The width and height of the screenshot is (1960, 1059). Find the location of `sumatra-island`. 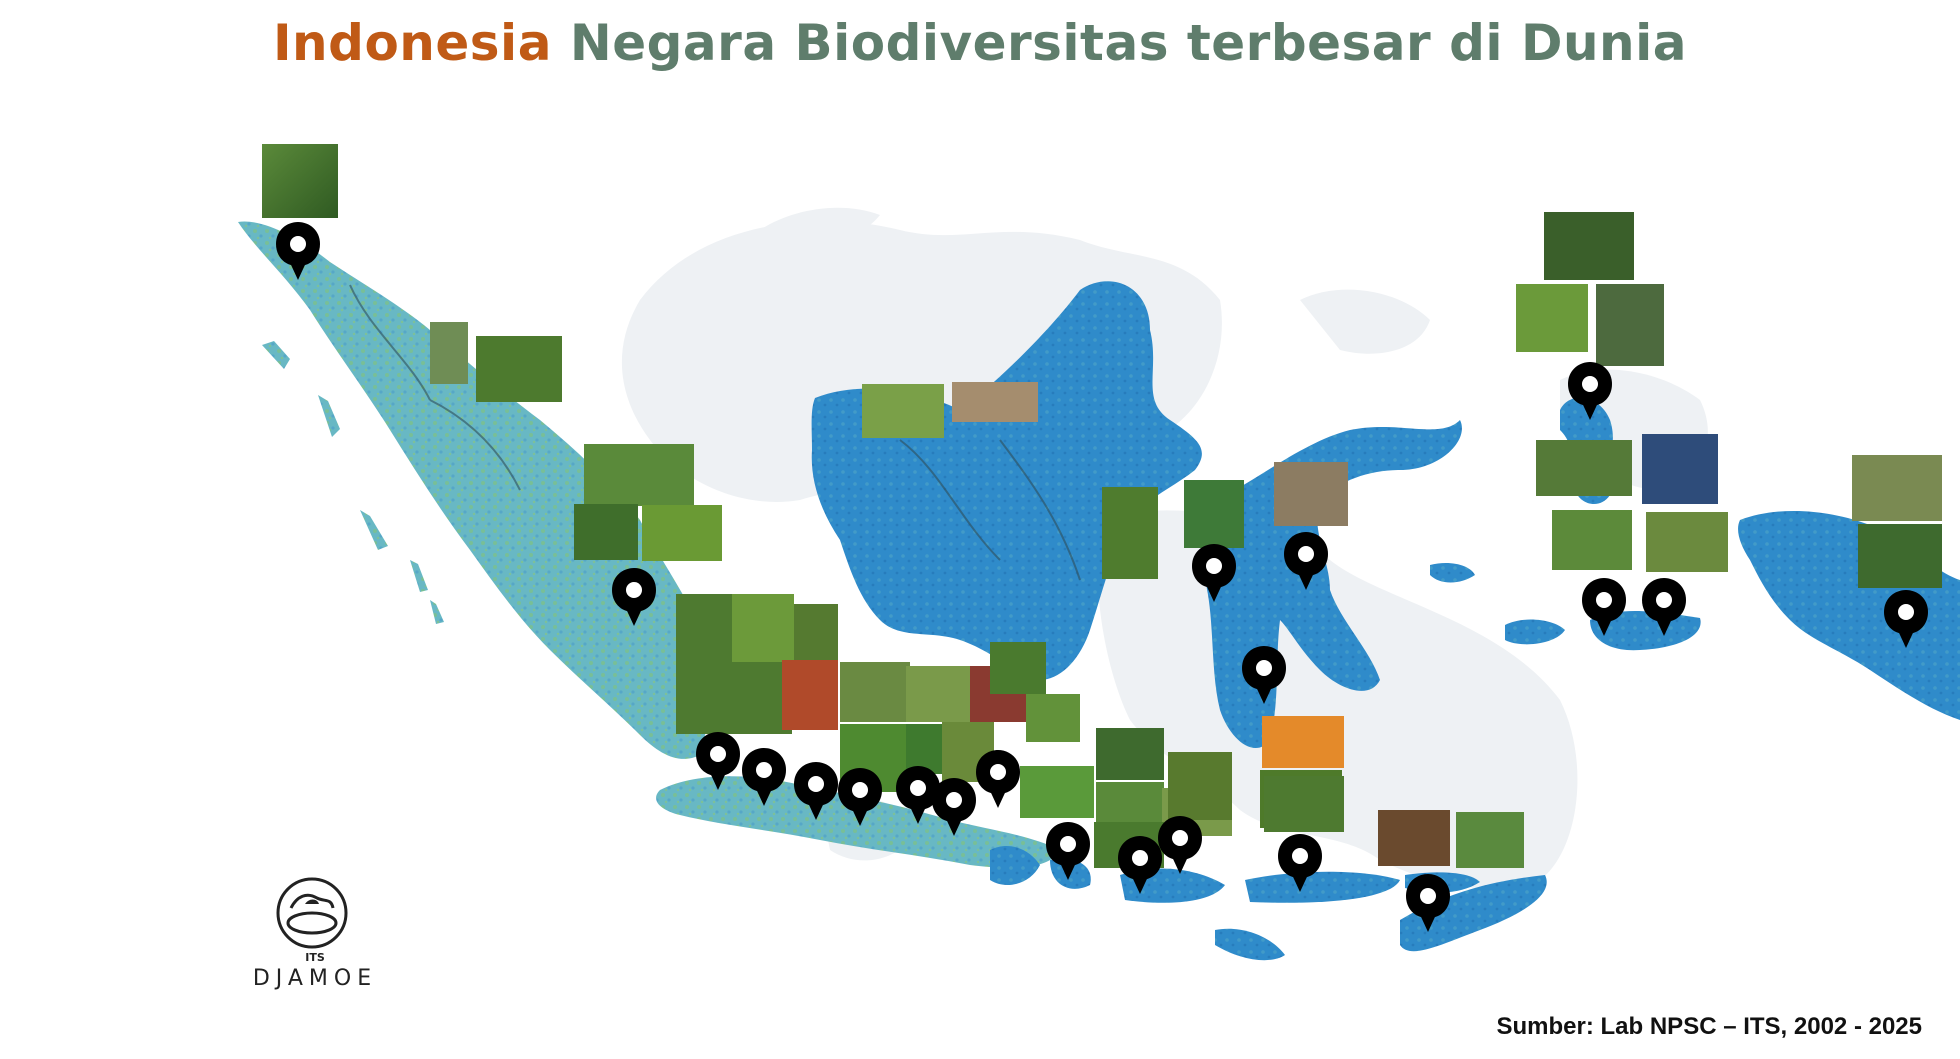

sumatra-island is located at coordinates (474, 490).